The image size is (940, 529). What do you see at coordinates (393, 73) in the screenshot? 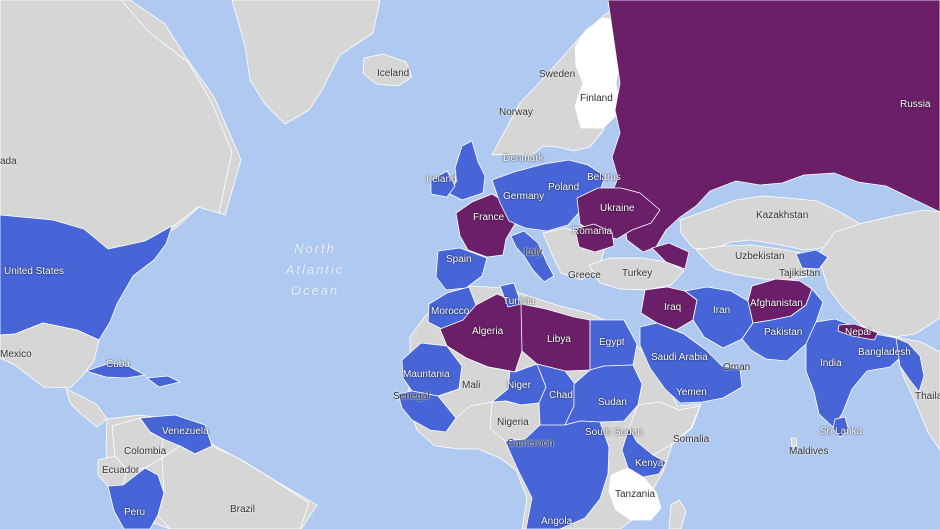
I see `country-label-iceland: Iceland` at bounding box center [393, 73].